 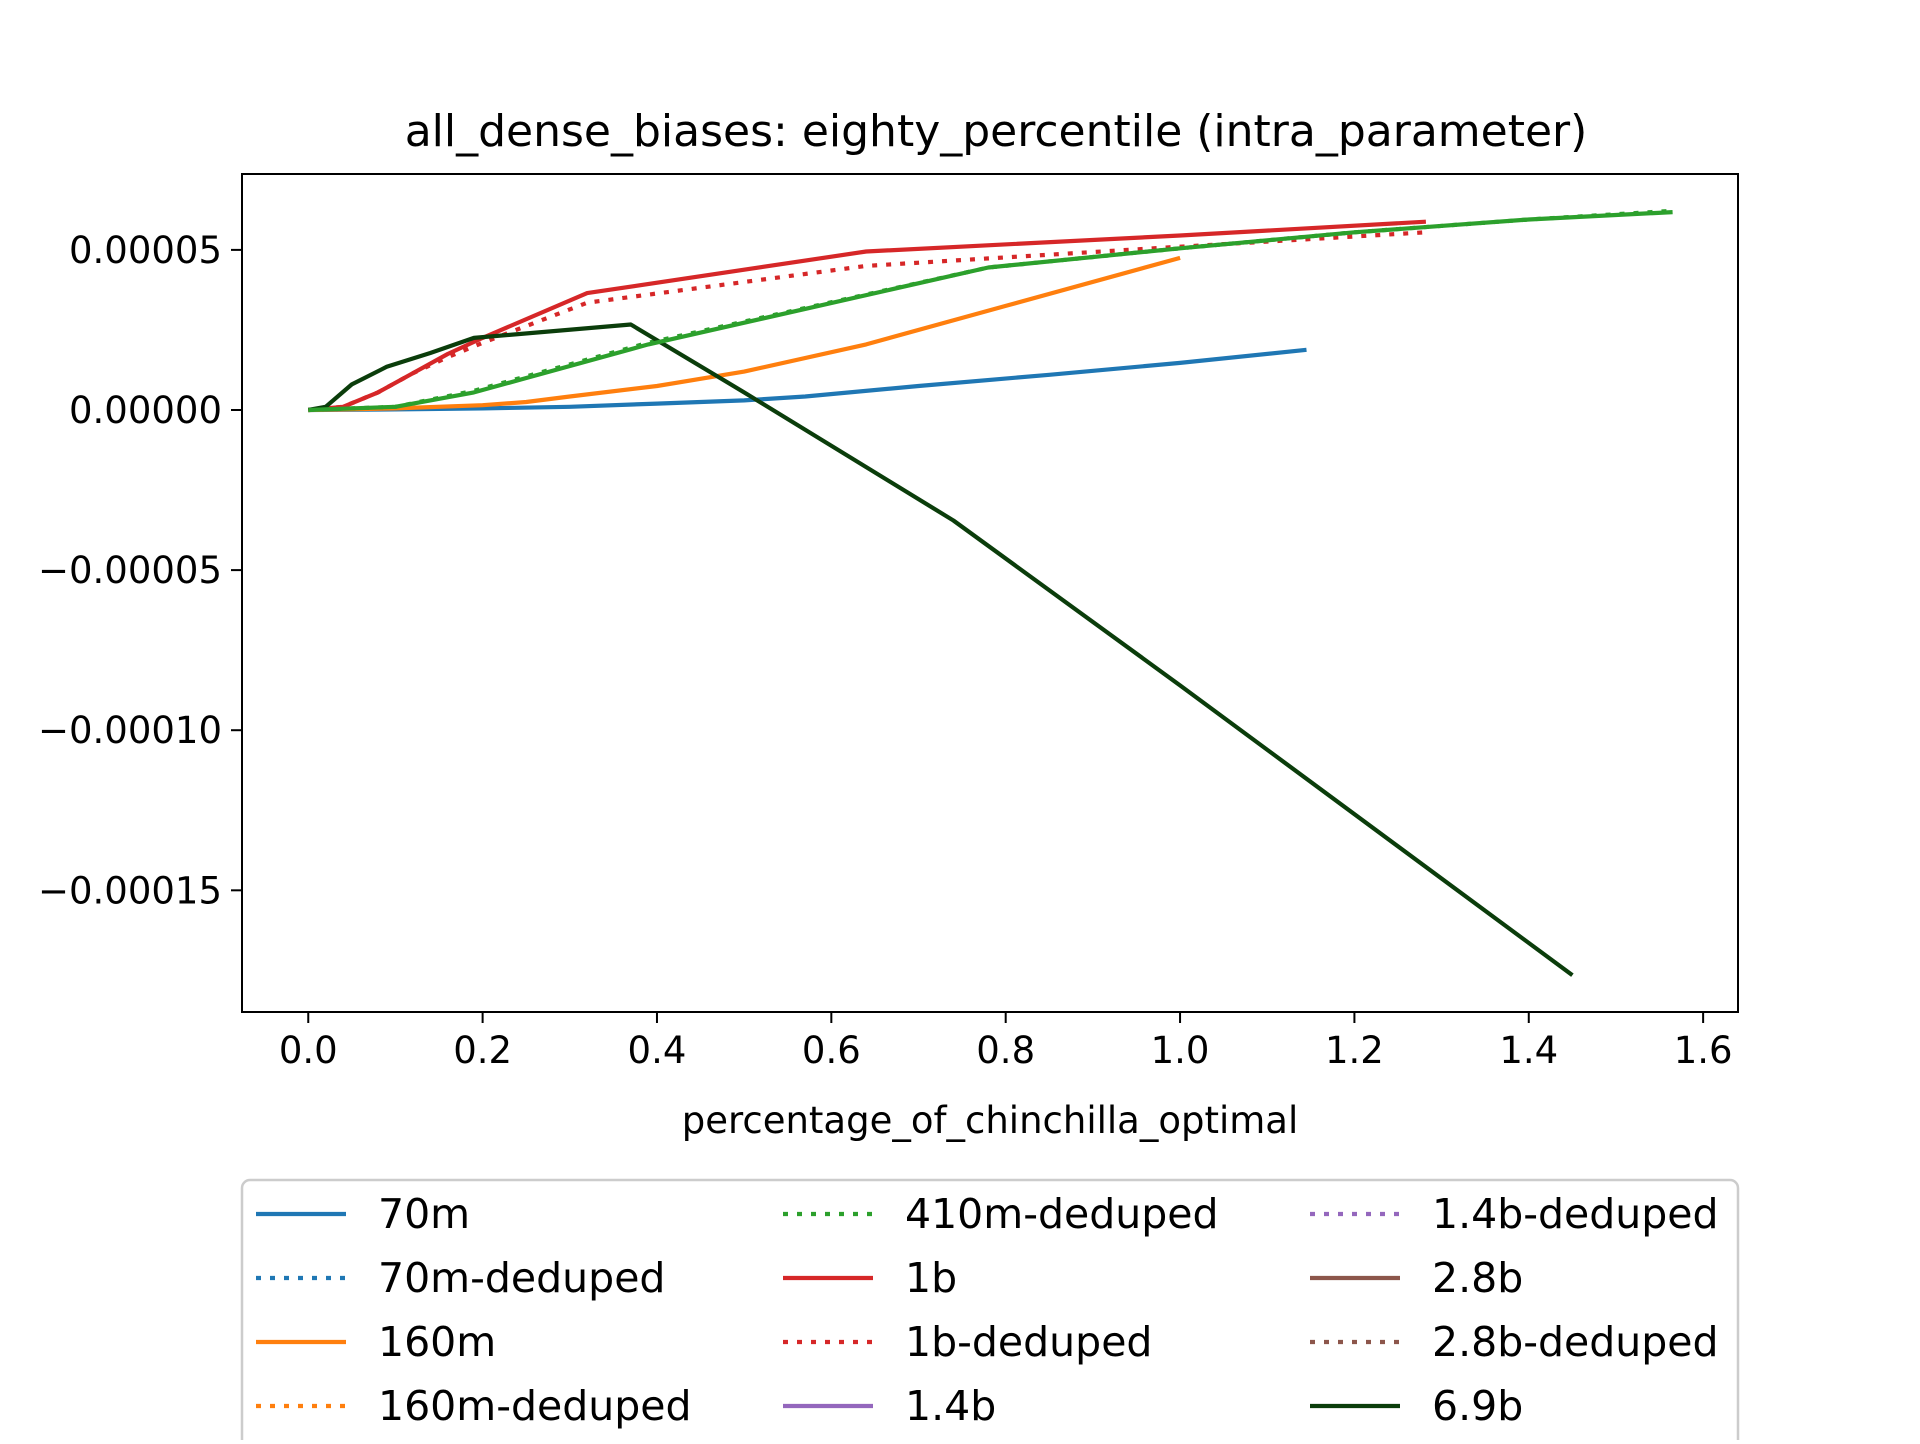 I want to click on x-tick-label-1: 0.2, so click(x=482, y=1050).